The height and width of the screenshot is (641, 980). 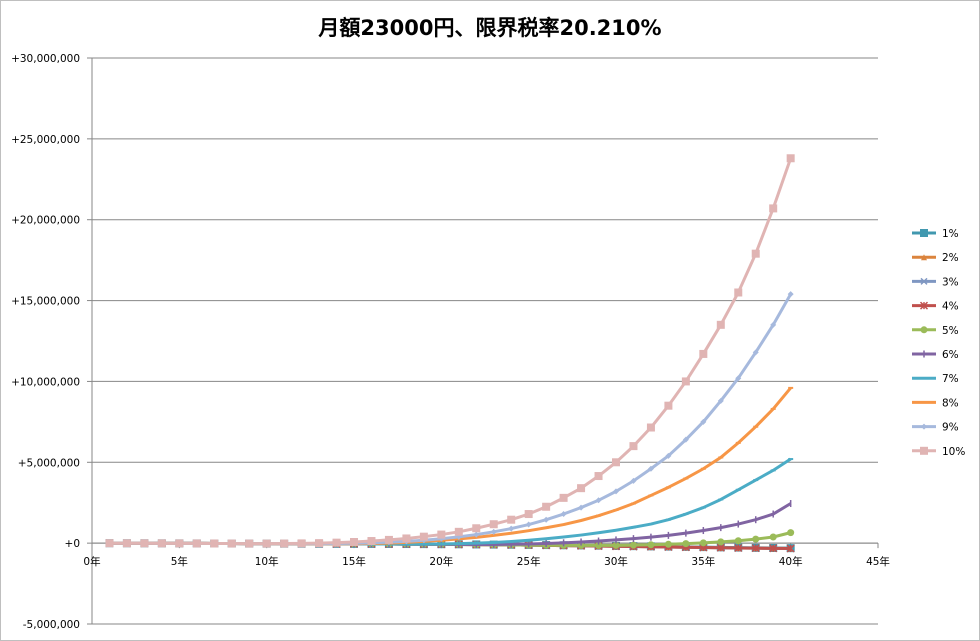 What do you see at coordinates (935, 258) in the screenshot?
I see `legend-item: 2%` at bounding box center [935, 258].